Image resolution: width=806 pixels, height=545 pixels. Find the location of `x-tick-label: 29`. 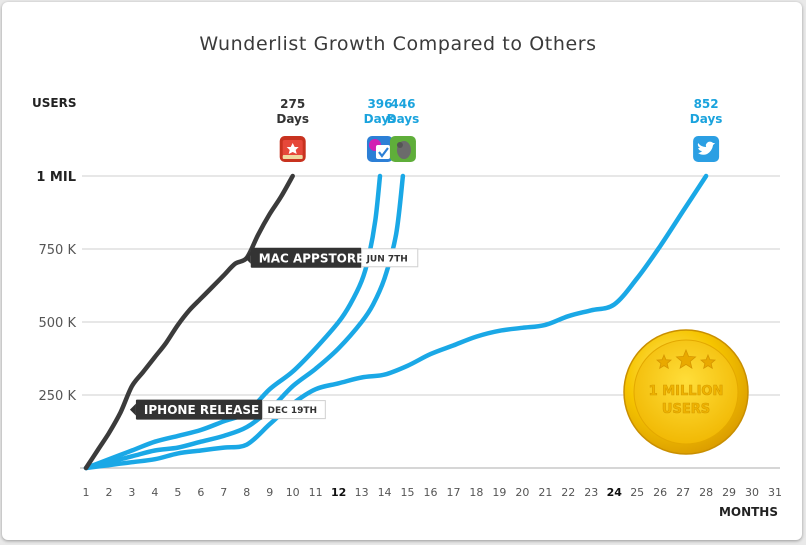

x-tick-label: 29 is located at coordinates (729, 492).